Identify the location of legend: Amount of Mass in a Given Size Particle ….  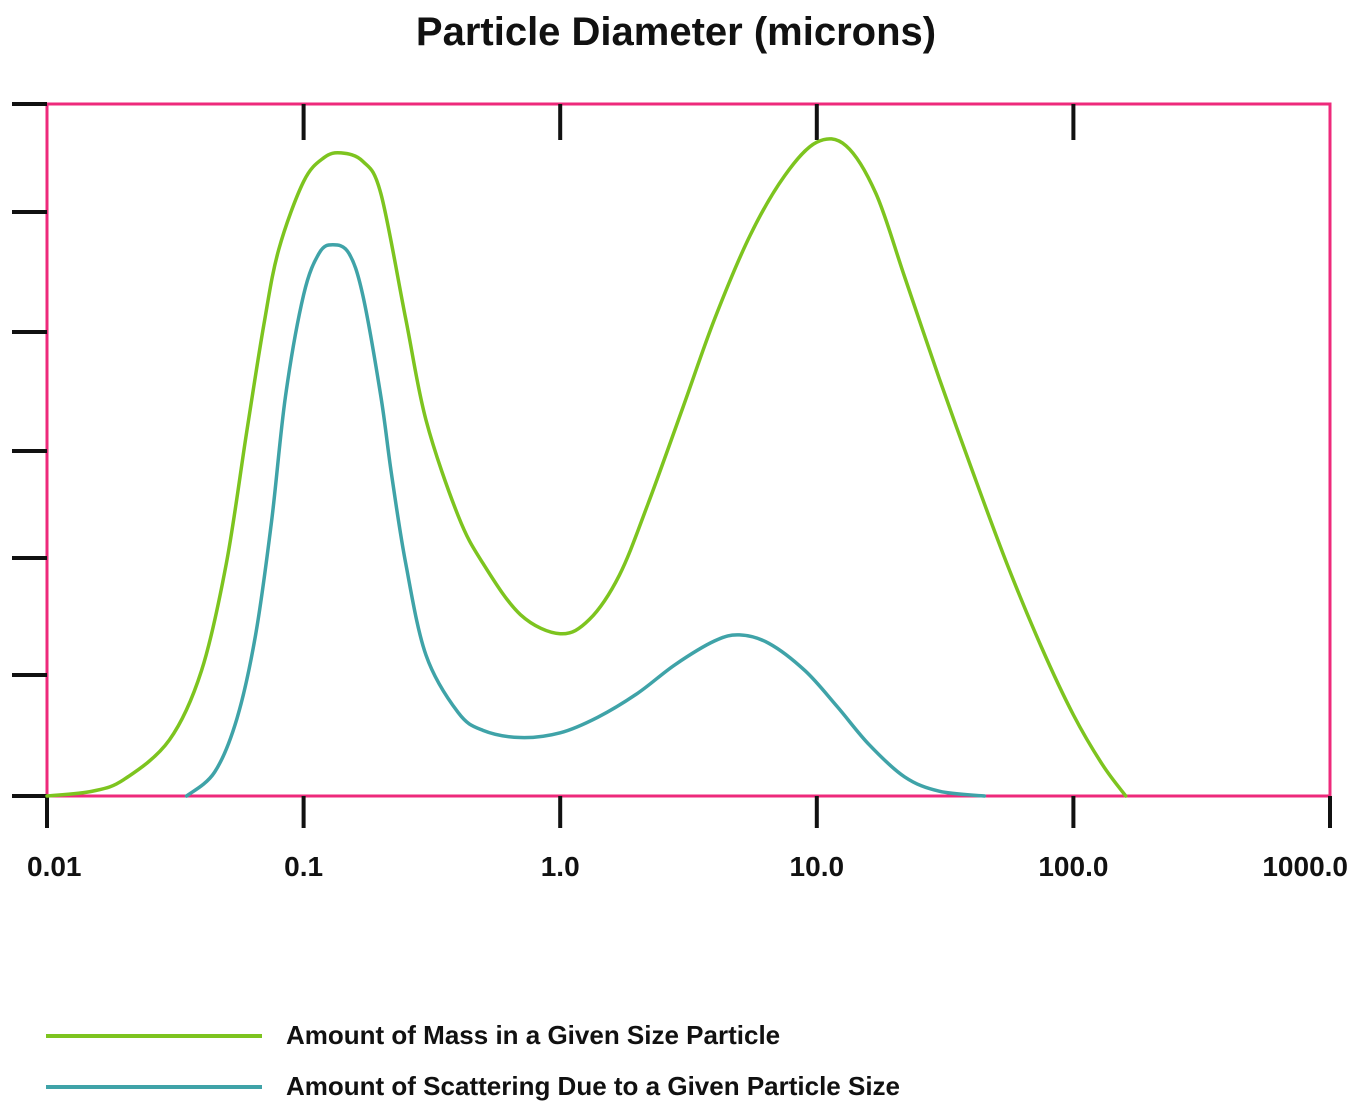
(473, 1061).